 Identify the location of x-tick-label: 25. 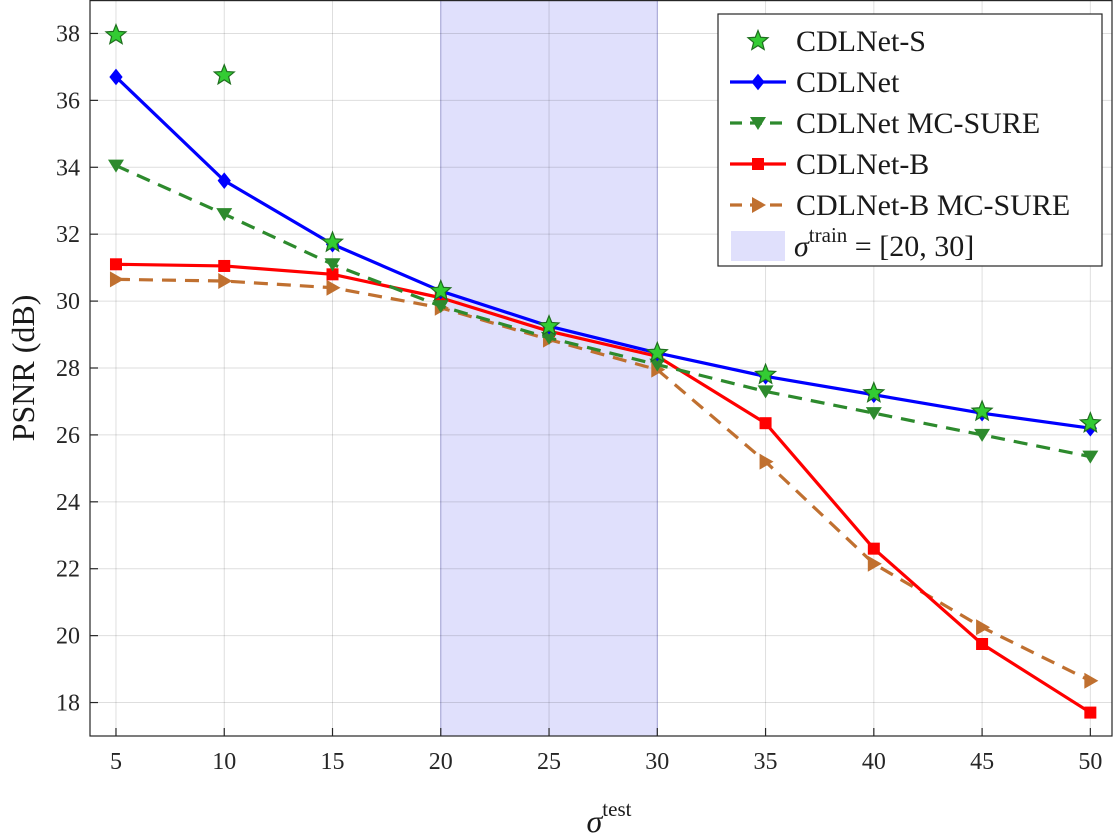
(549, 762).